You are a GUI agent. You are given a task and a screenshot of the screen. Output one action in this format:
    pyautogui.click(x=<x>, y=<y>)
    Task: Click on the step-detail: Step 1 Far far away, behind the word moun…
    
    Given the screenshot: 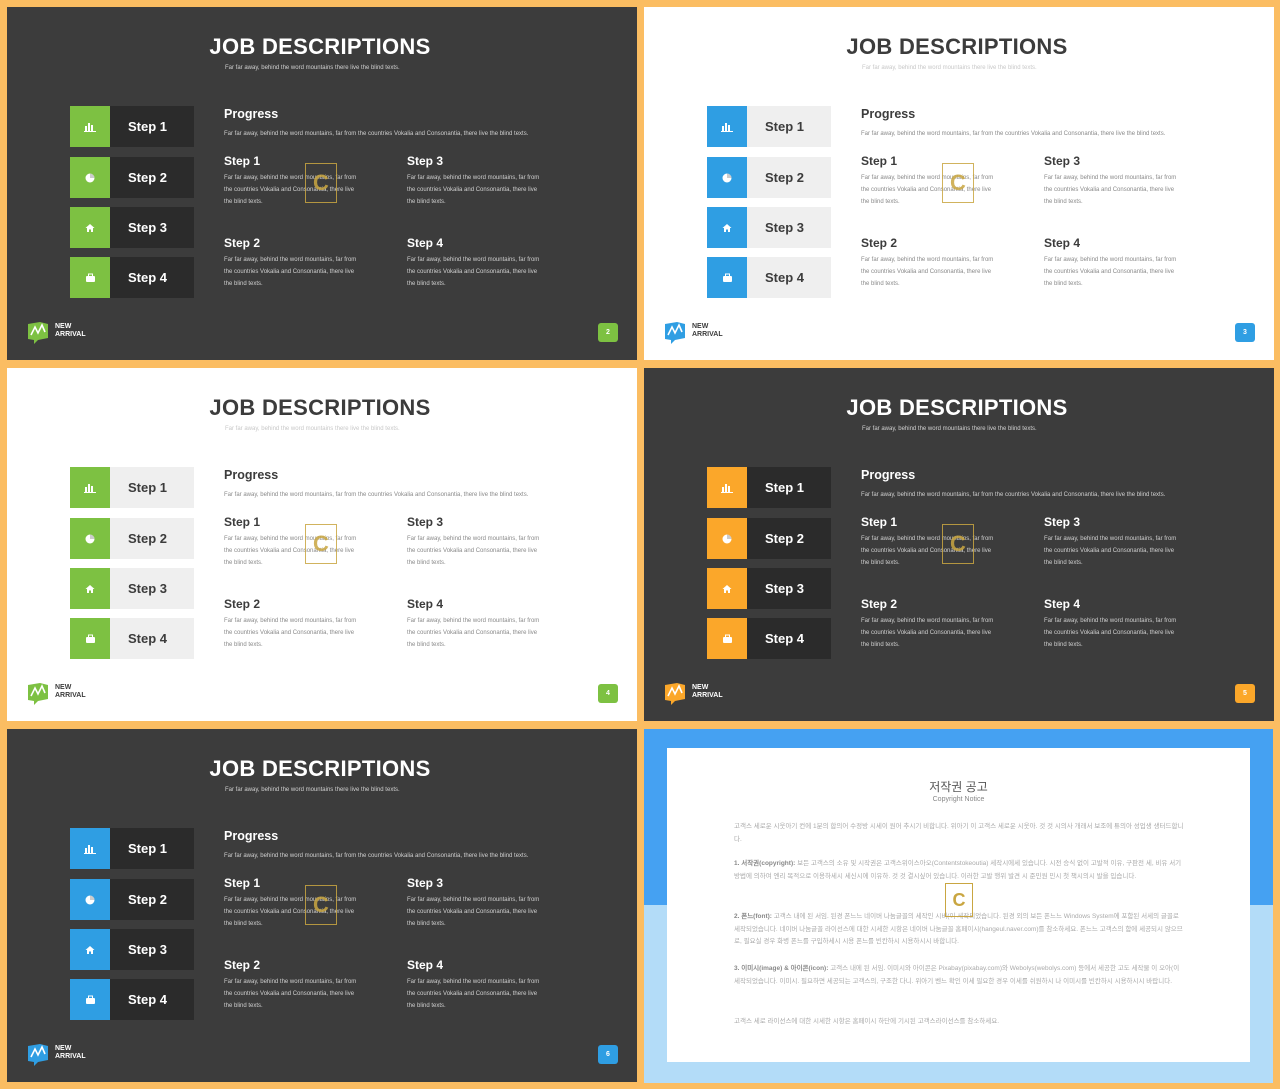 What is the action you would take?
    pyautogui.click(x=294, y=903)
    